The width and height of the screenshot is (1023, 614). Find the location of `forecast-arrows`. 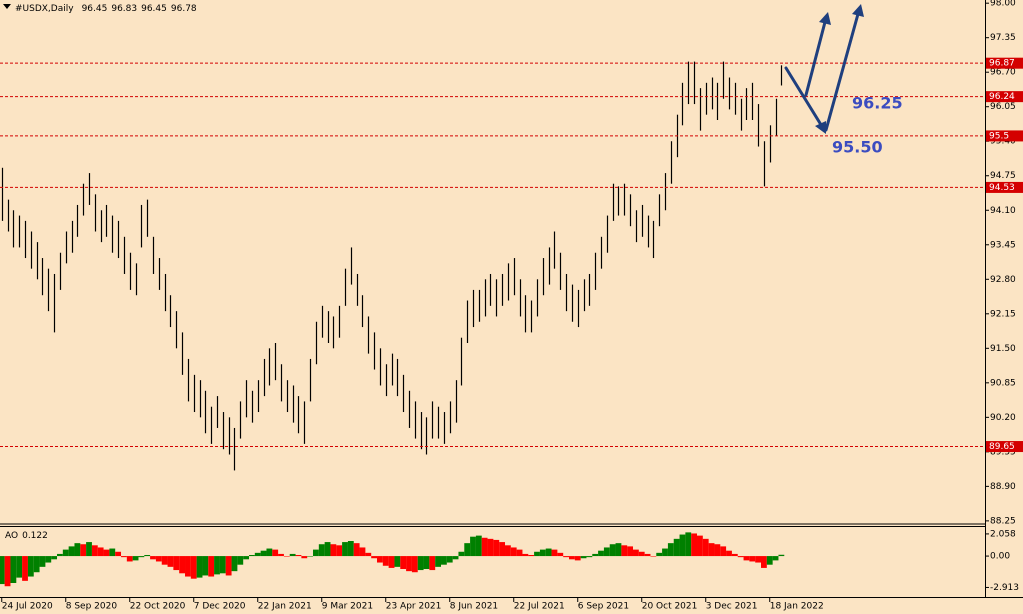

forecast-arrows is located at coordinates (824, 69).